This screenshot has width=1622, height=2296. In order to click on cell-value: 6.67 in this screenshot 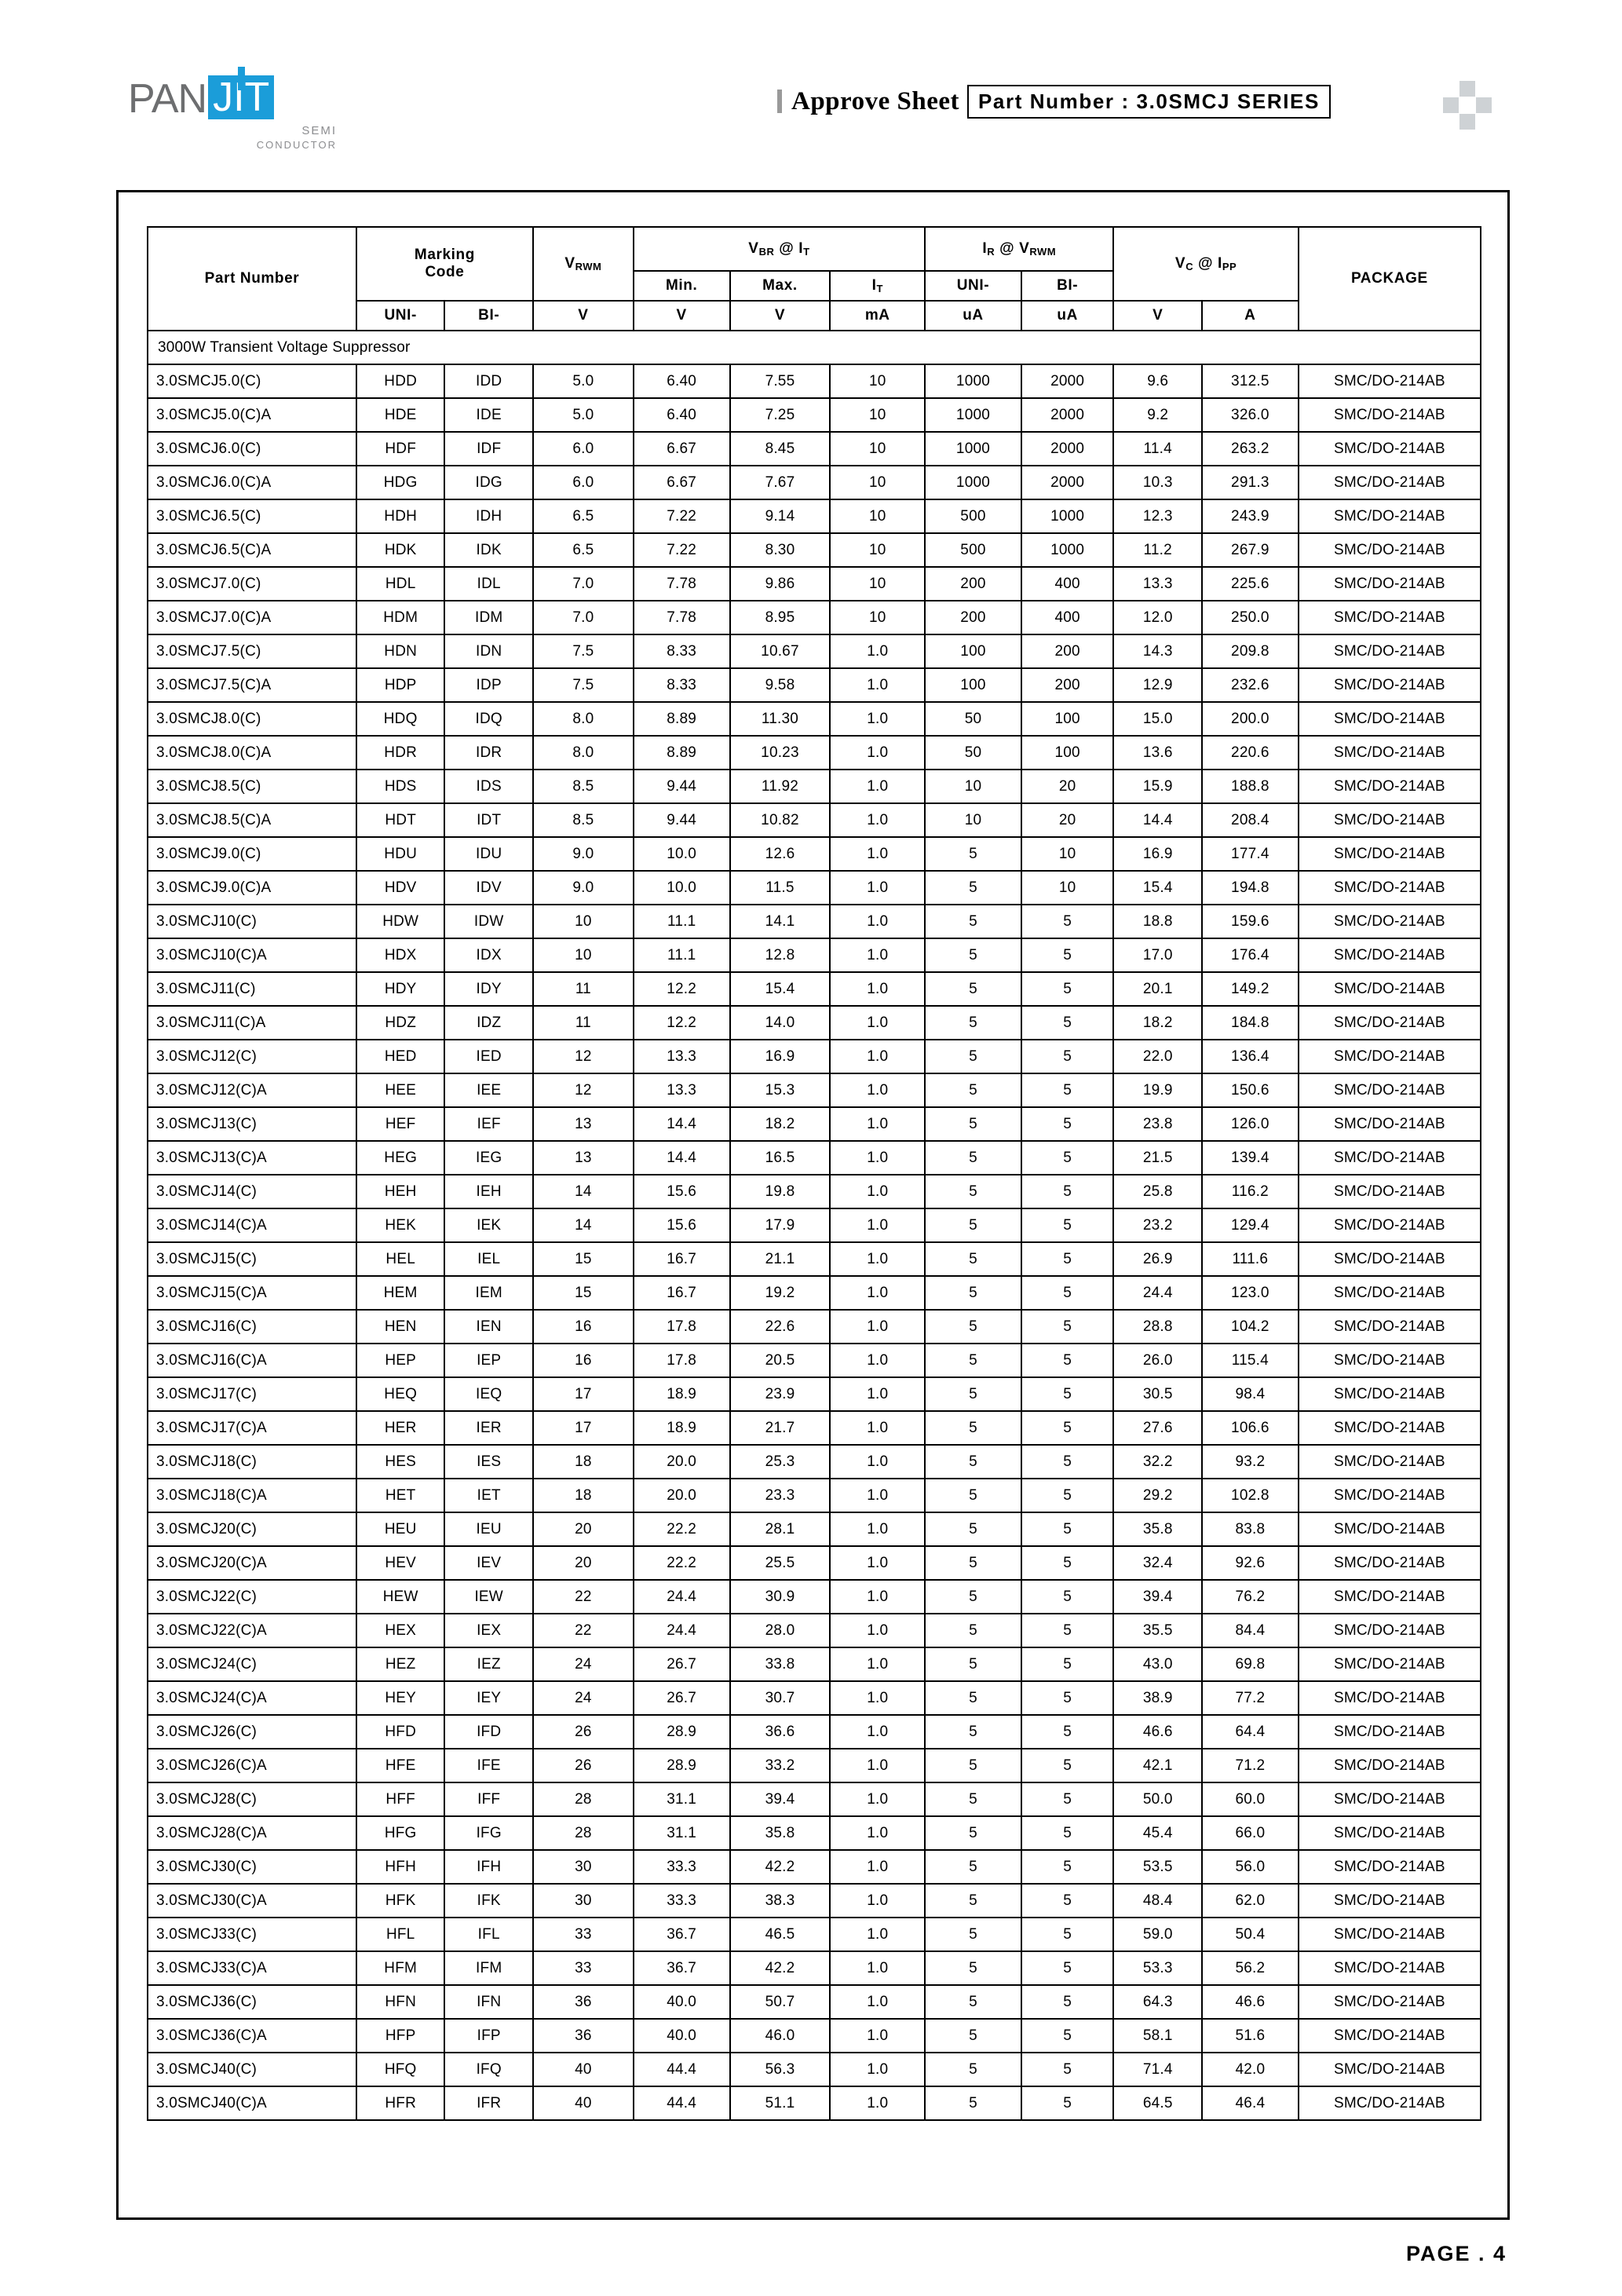, I will do `click(681, 483)`.